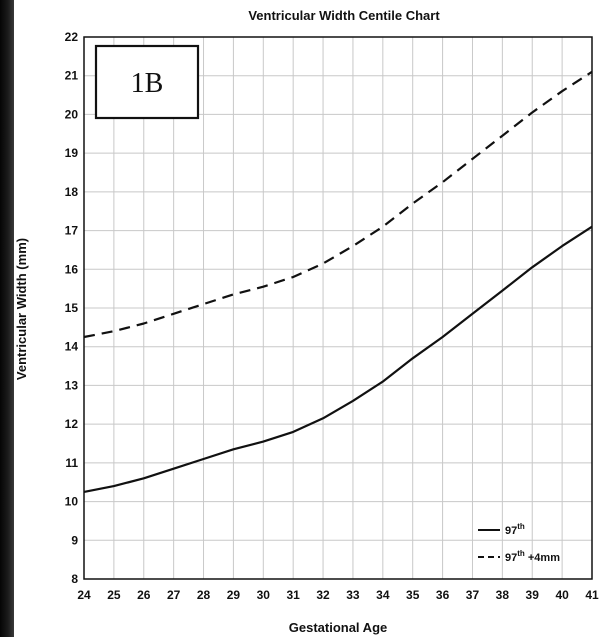 This screenshot has width=602, height=637. What do you see at coordinates (338, 595) in the screenshot?
I see `x-tick-labels: 24 25 26 27 28 29 30 31 32 33 34 35 36 37 38 39 40 41` at bounding box center [338, 595].